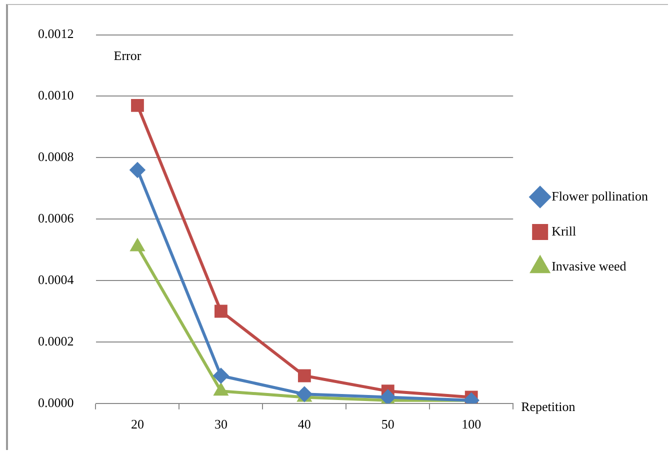 The height and width of the screenshot is (452, 670). What do you see at coordinates (56, 95) in the screenshot?
I see `y-tick-label: 0.0010` at bounding box center [56, 95].